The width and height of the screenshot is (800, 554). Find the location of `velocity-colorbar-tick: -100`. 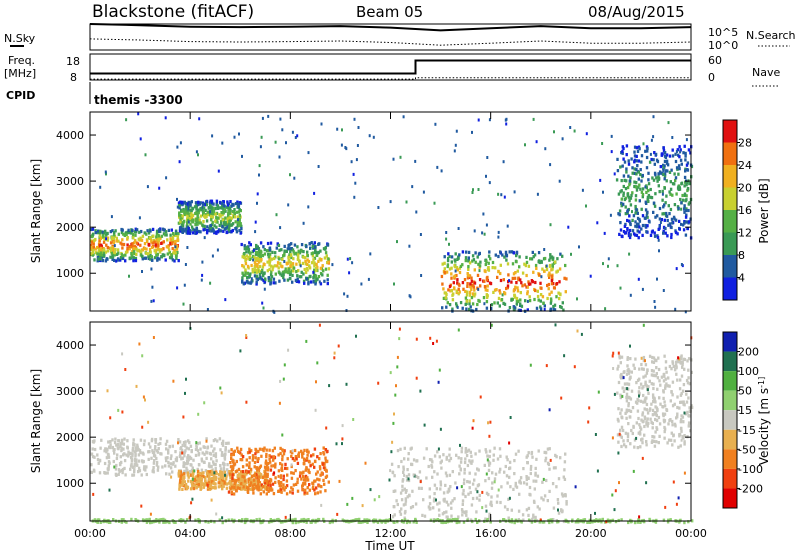

velocity-colorbar-tick: -100 is located at coordinates (750, 469).